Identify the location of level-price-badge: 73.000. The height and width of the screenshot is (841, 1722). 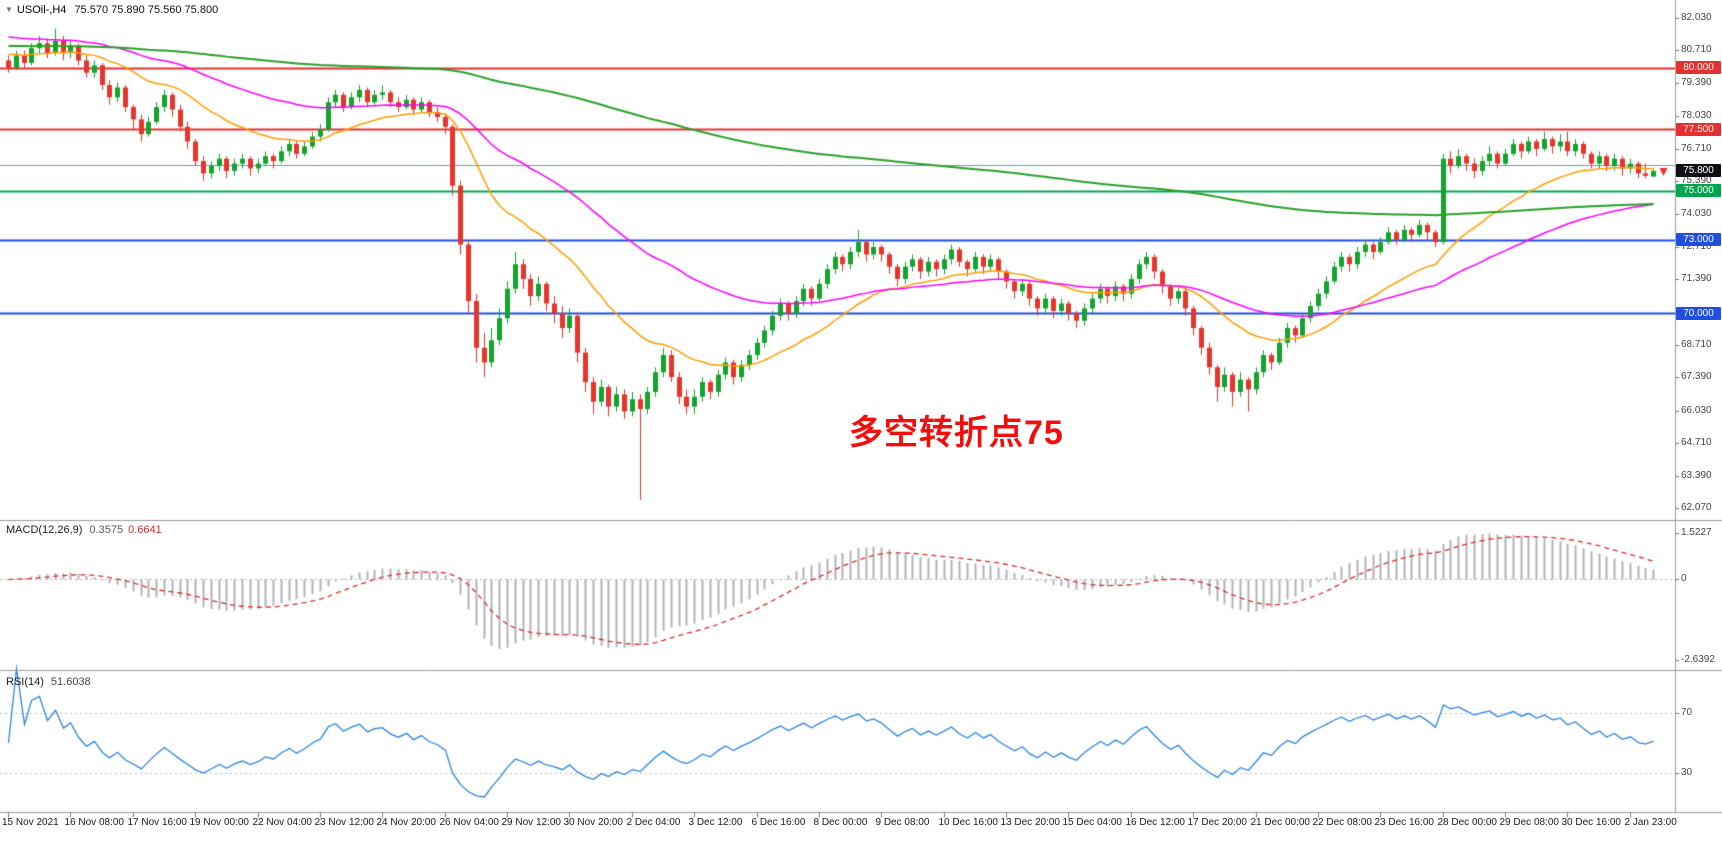
(1698, 240).